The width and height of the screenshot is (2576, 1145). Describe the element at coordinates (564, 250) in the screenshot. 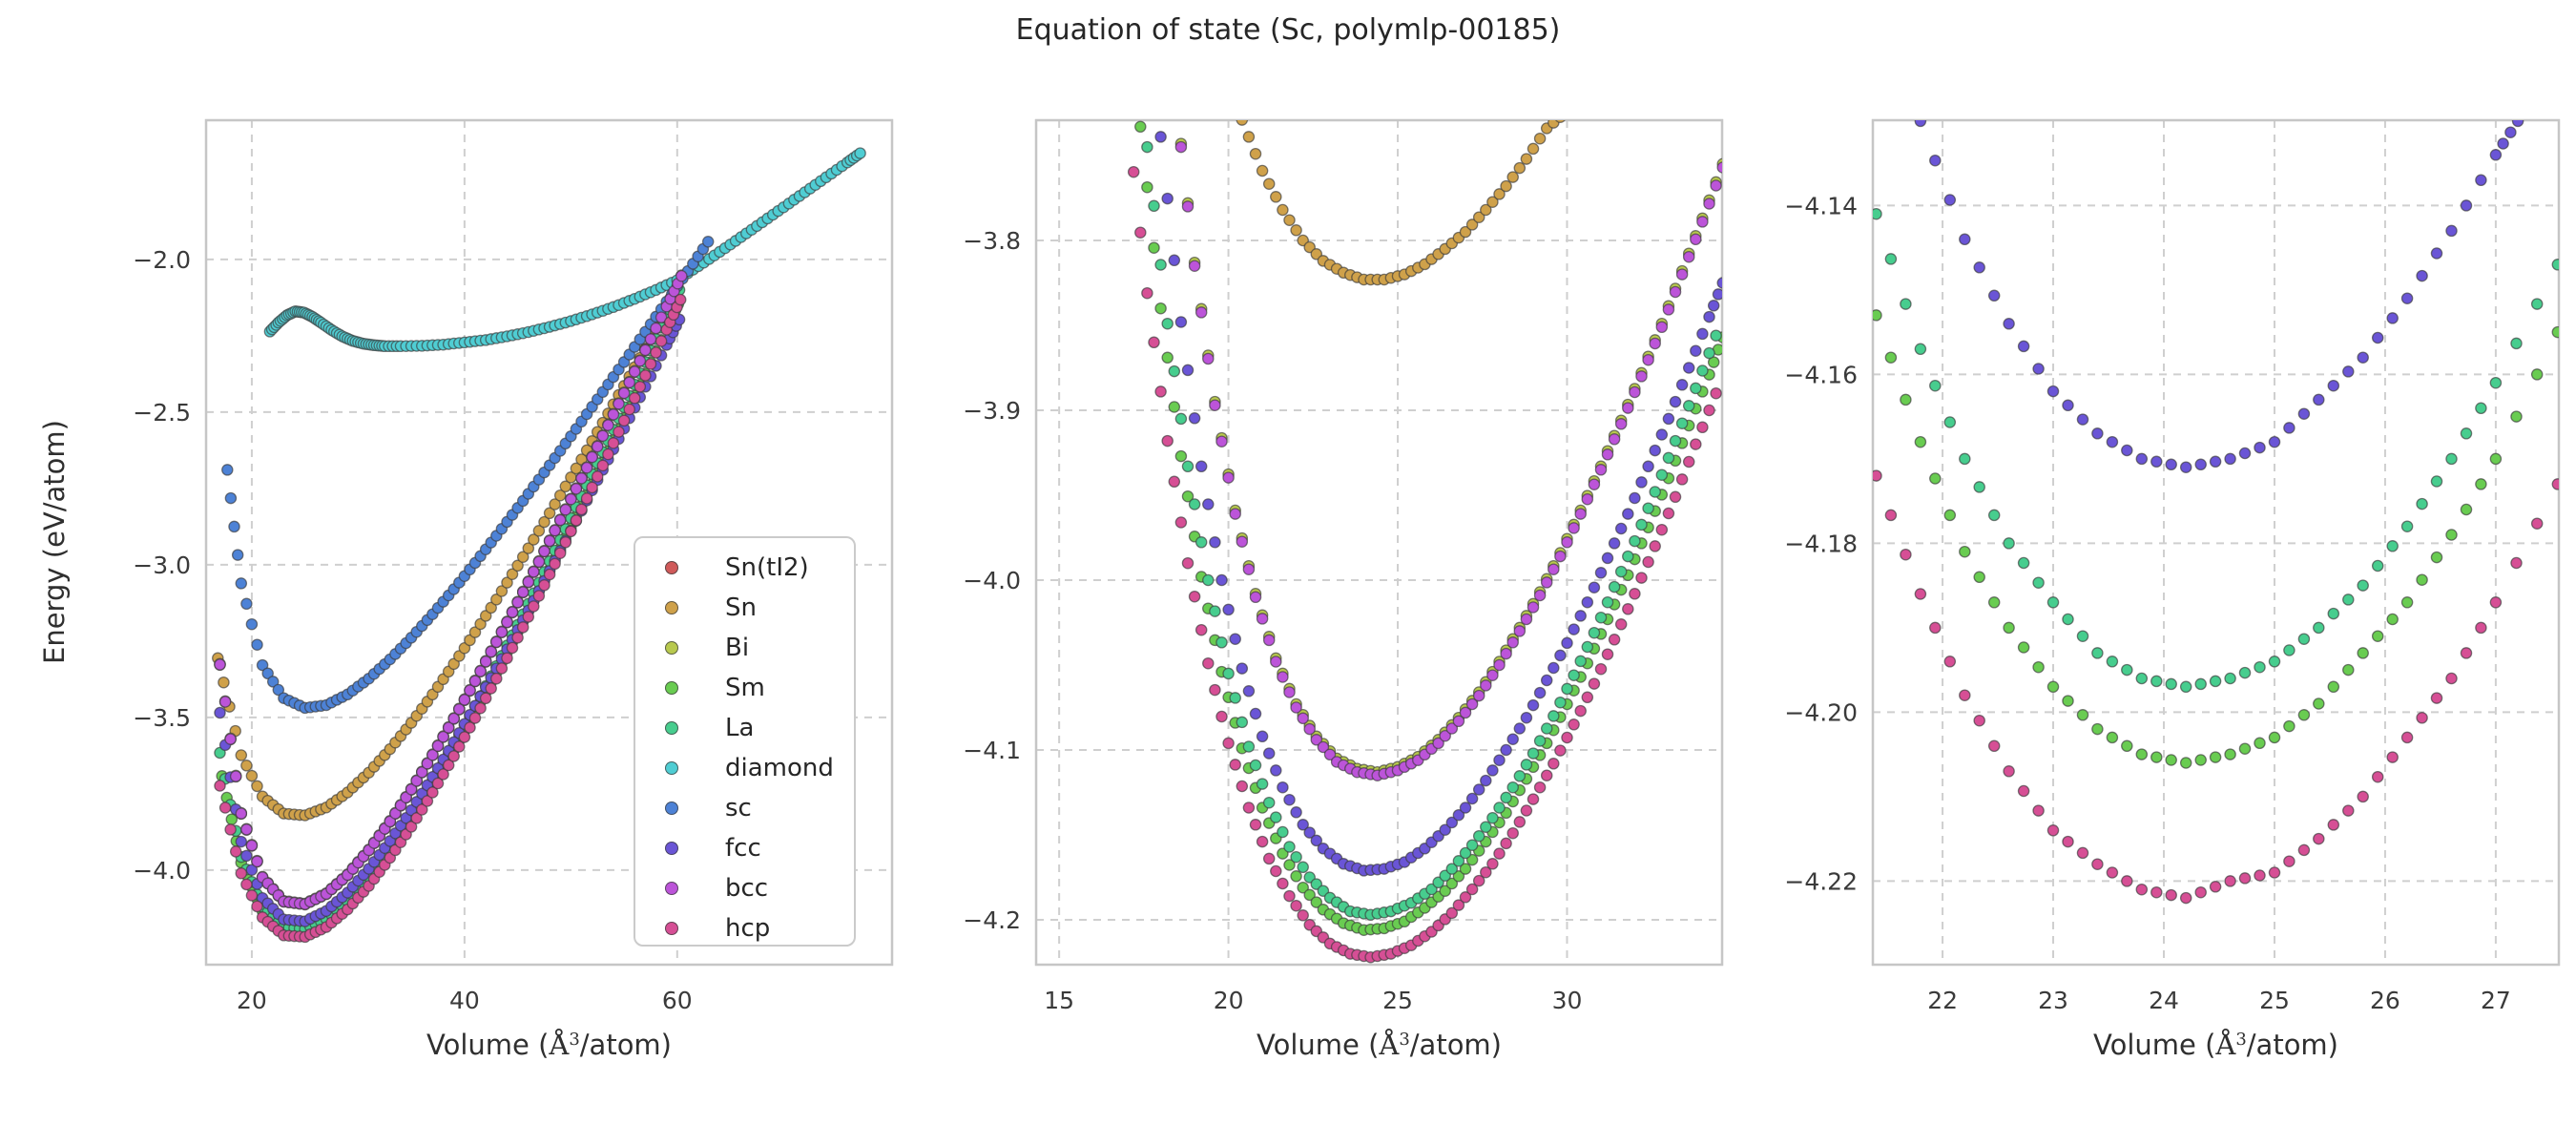

I see `series-diamond` at that location.